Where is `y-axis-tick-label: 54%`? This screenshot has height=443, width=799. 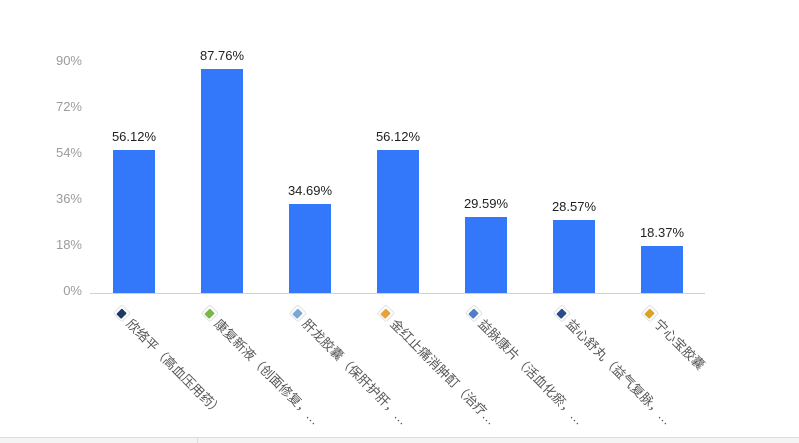 y-axis-tick-label: 54% is located at coordinates (68, 152).